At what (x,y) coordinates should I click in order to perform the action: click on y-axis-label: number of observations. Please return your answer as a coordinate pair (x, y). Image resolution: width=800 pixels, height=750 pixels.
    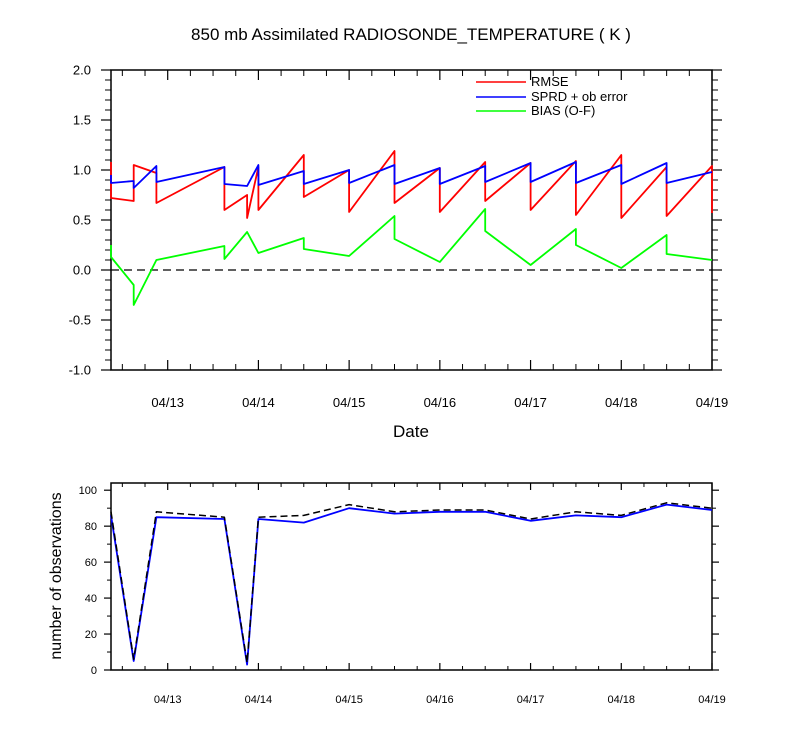
    Looking at the image, I should click on (56, 575).